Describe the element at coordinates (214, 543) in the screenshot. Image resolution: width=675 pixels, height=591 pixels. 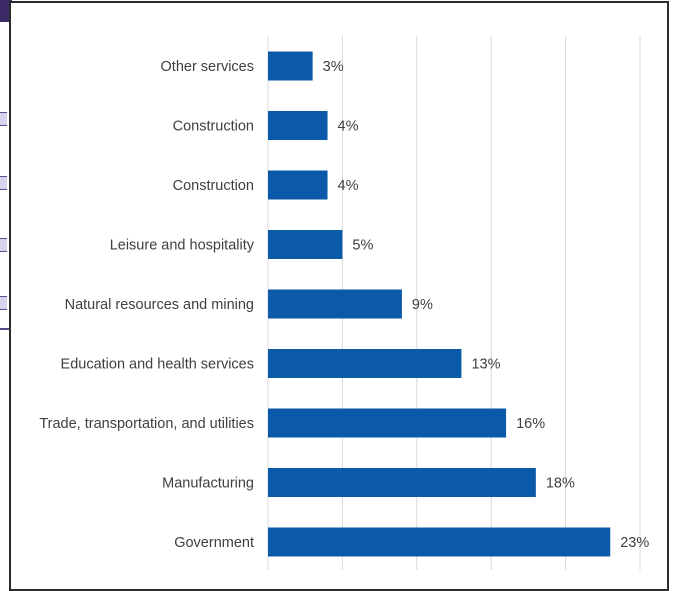
I see `category-label: Government` at that location.